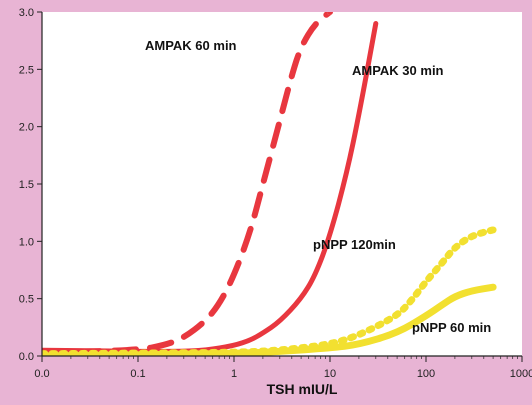 This screenshot has height=405, width=532. Describe the element at coordinates (426, 374) in the screenshot. I see `x-tick-label: 100` at that location.